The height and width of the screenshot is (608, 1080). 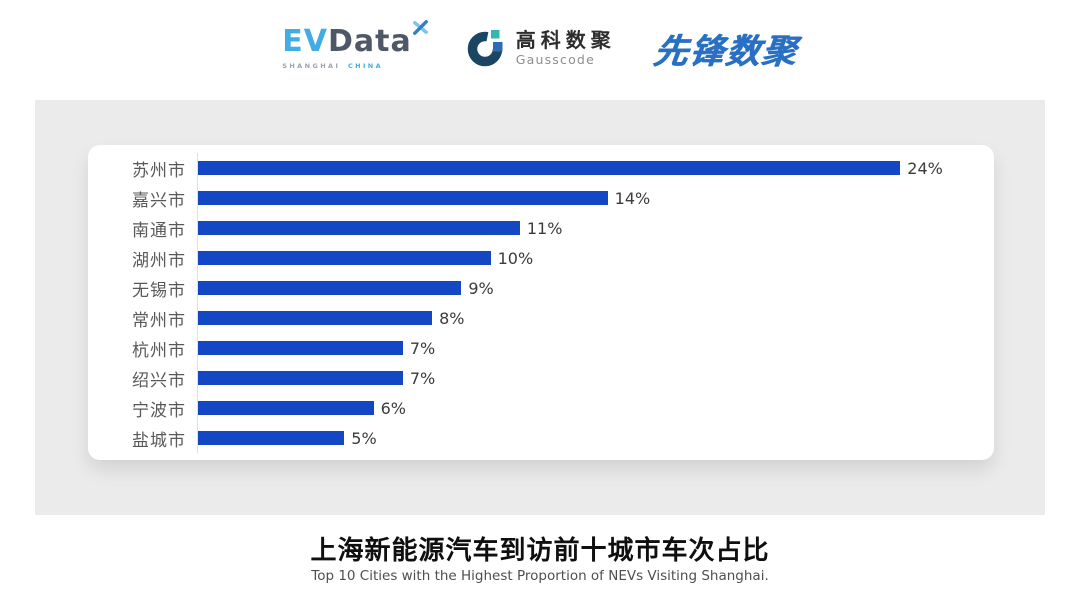 I want to click on chart-row: 嘉兴市 14%, so click(x=531, y=198).